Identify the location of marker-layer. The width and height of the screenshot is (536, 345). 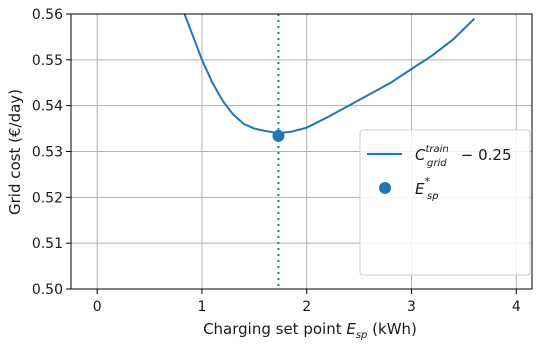
(278, 135).